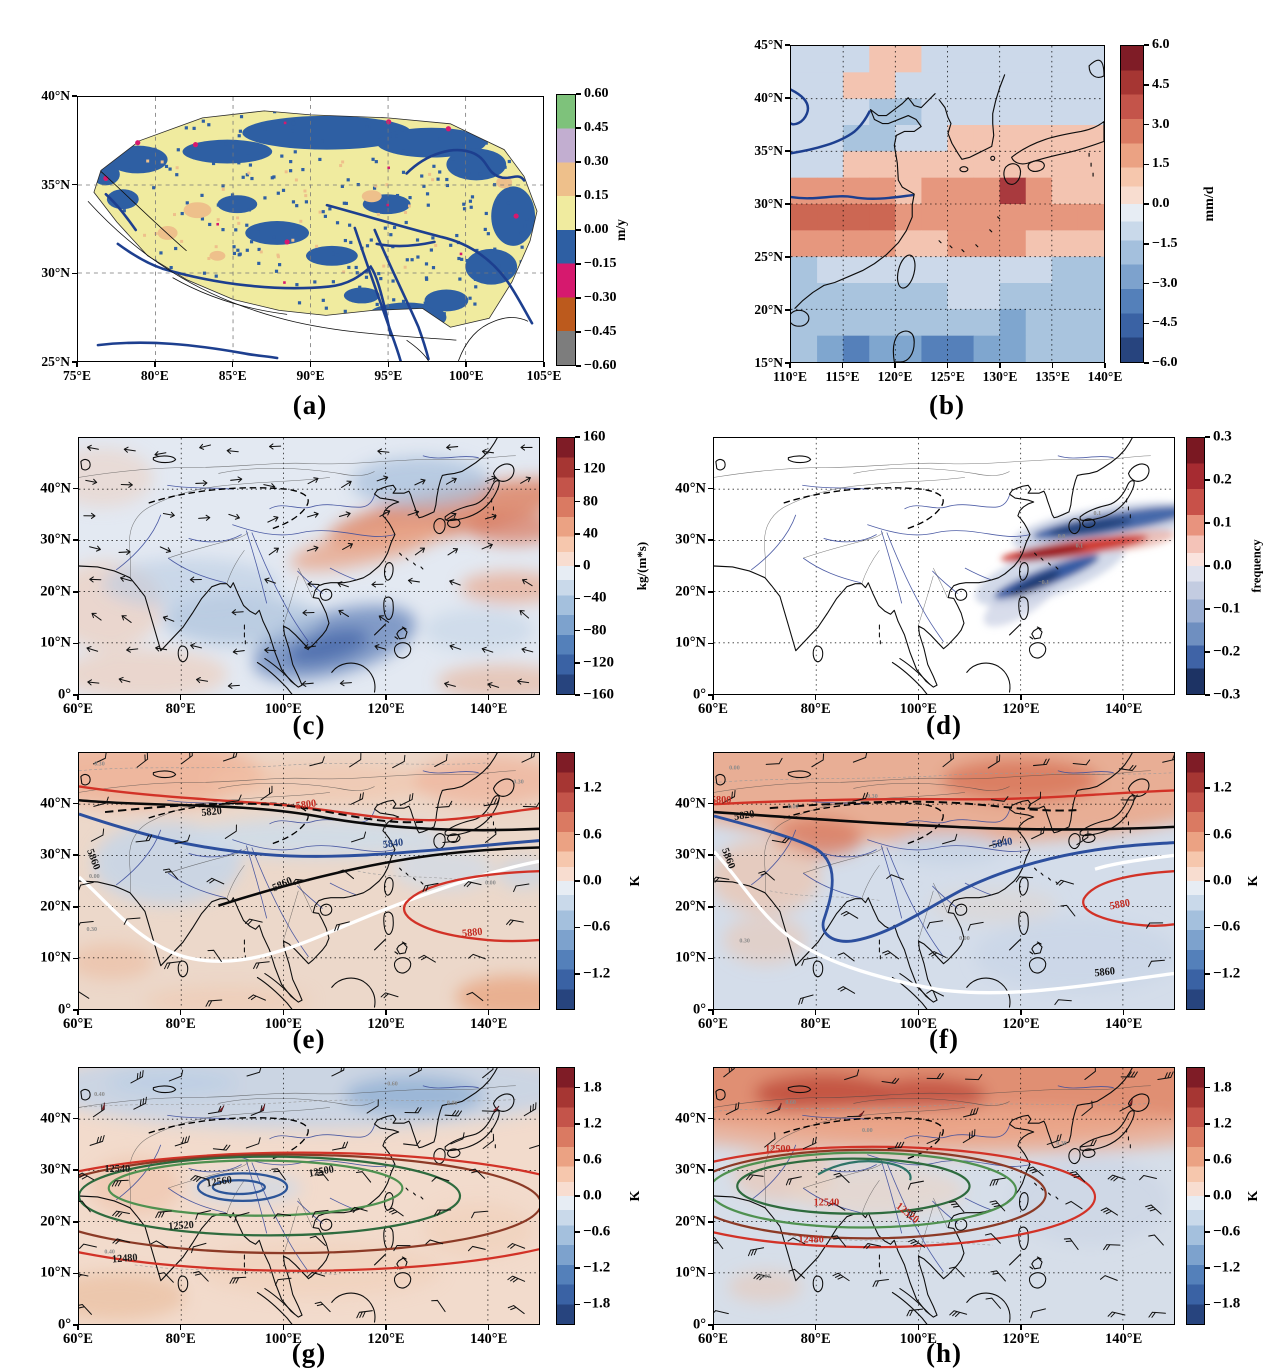  What do you see at coordinates (1222, 436) in the screenshot?
I see `axis-tick-label: 0.3` at bounding box center [1222, 436].